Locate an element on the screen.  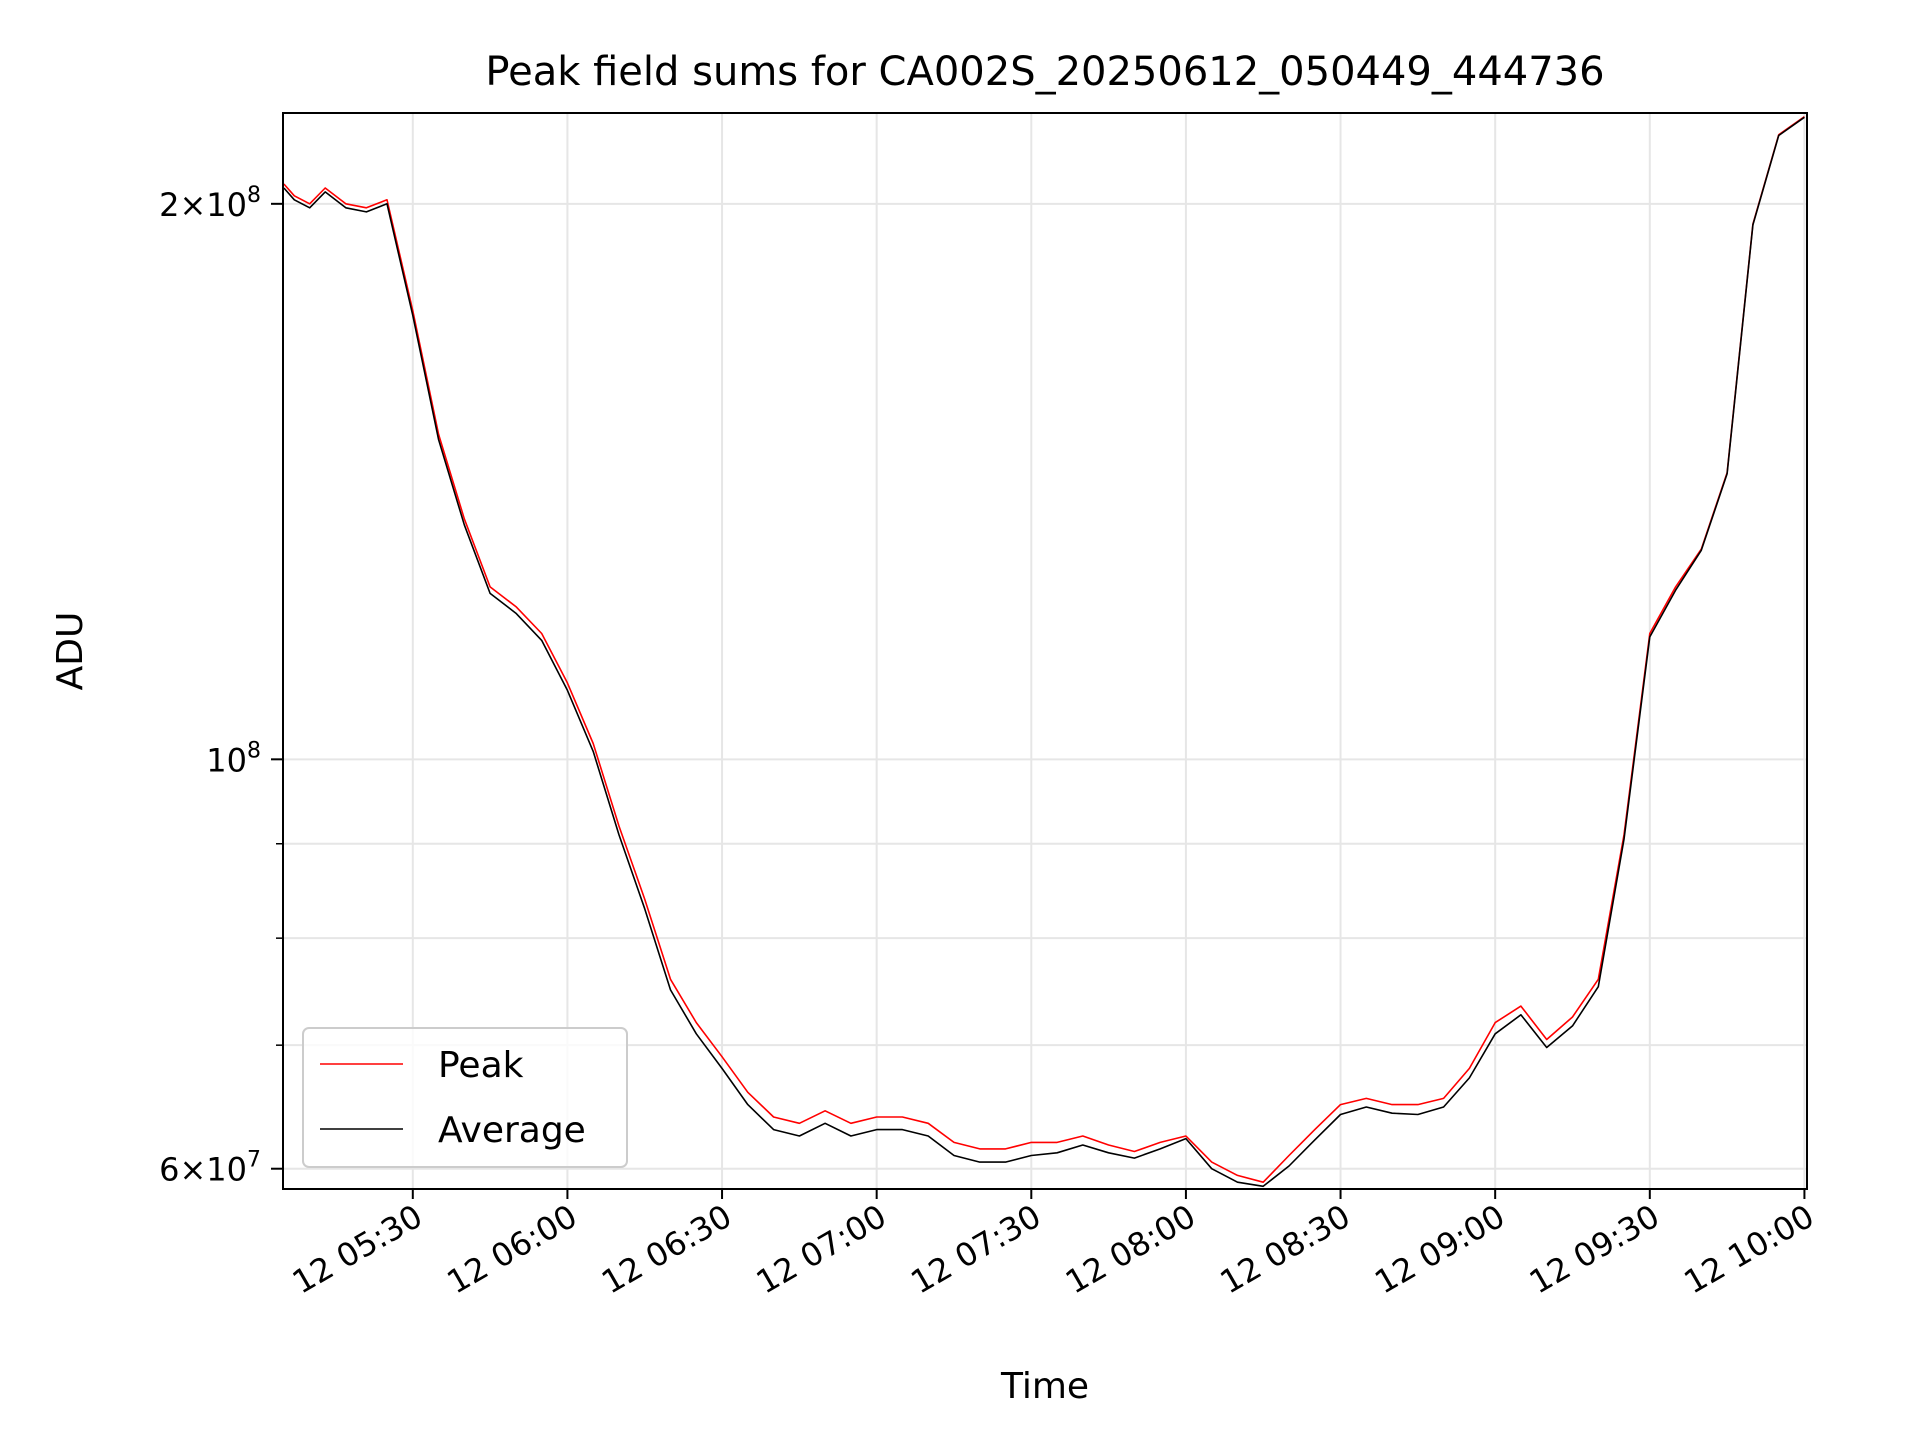
y-tick-label: 2×108 is located at coordinates (210, 203).